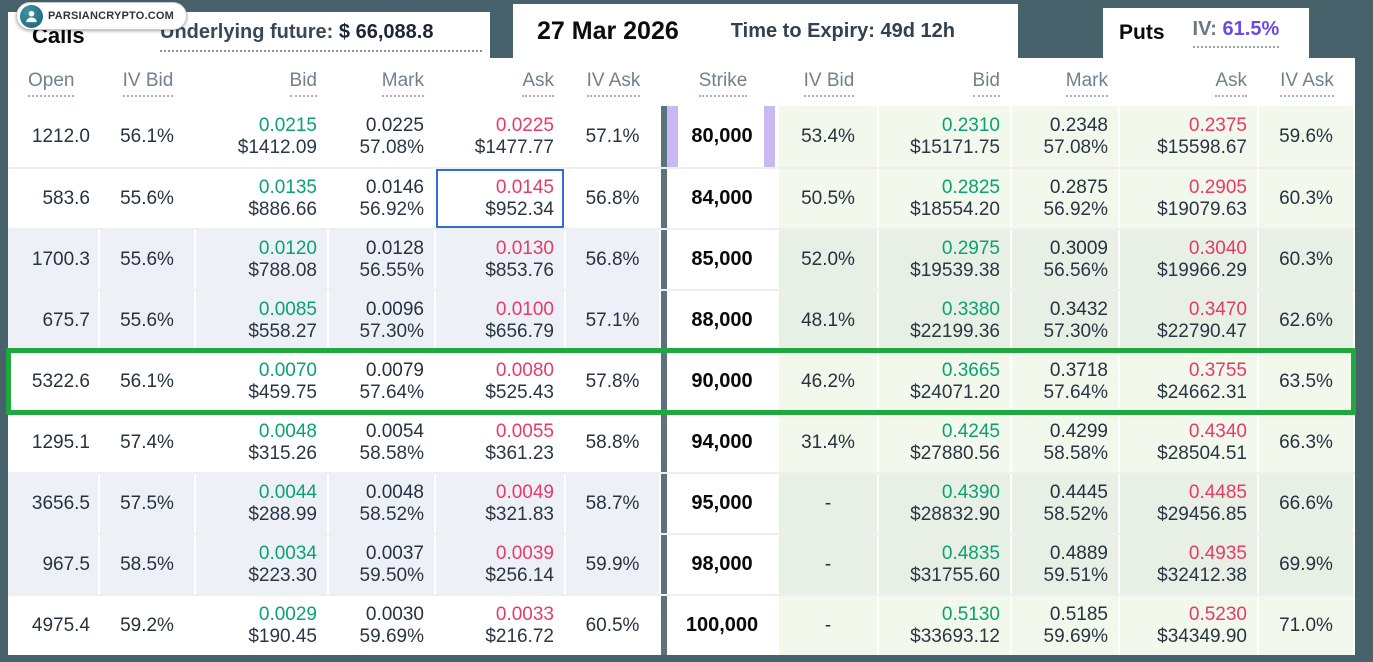 This screenshot has width=1373, height=662. Describe the element at coordinates (382, 381) in the screenshot. I see `calls-mark-cell: 0.0079 57.64%` at that location.